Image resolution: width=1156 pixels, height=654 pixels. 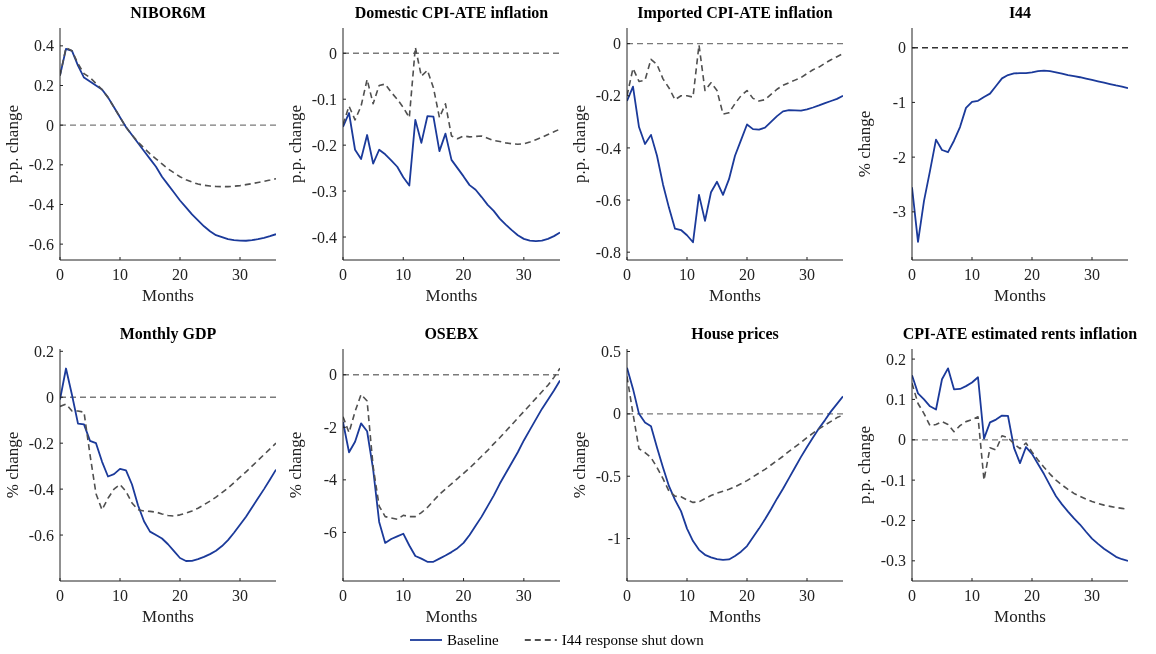 What do you see at coordinates (735, 13) in the screenshot?
I see `chart-title: Imported CPI-ATE inflation` at bounding box center [735, 13].